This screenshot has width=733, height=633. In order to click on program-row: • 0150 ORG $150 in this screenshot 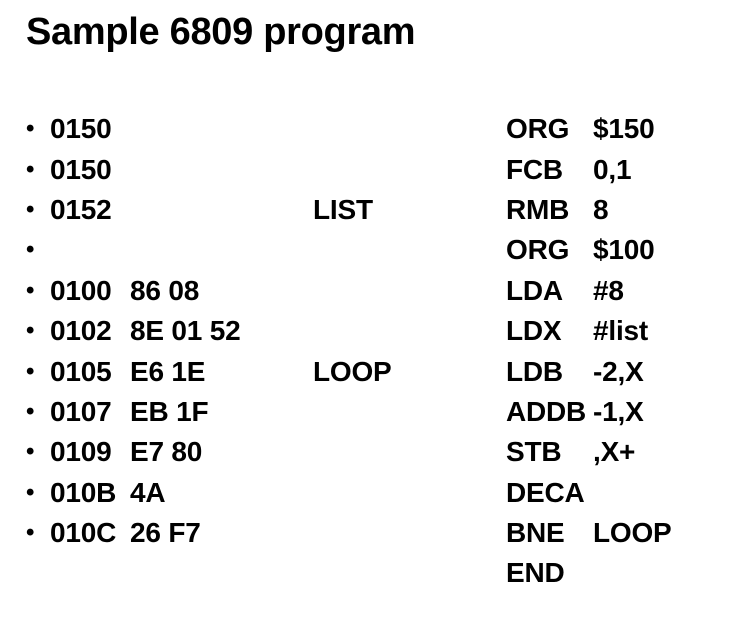, I will do `click(366, 129)`.